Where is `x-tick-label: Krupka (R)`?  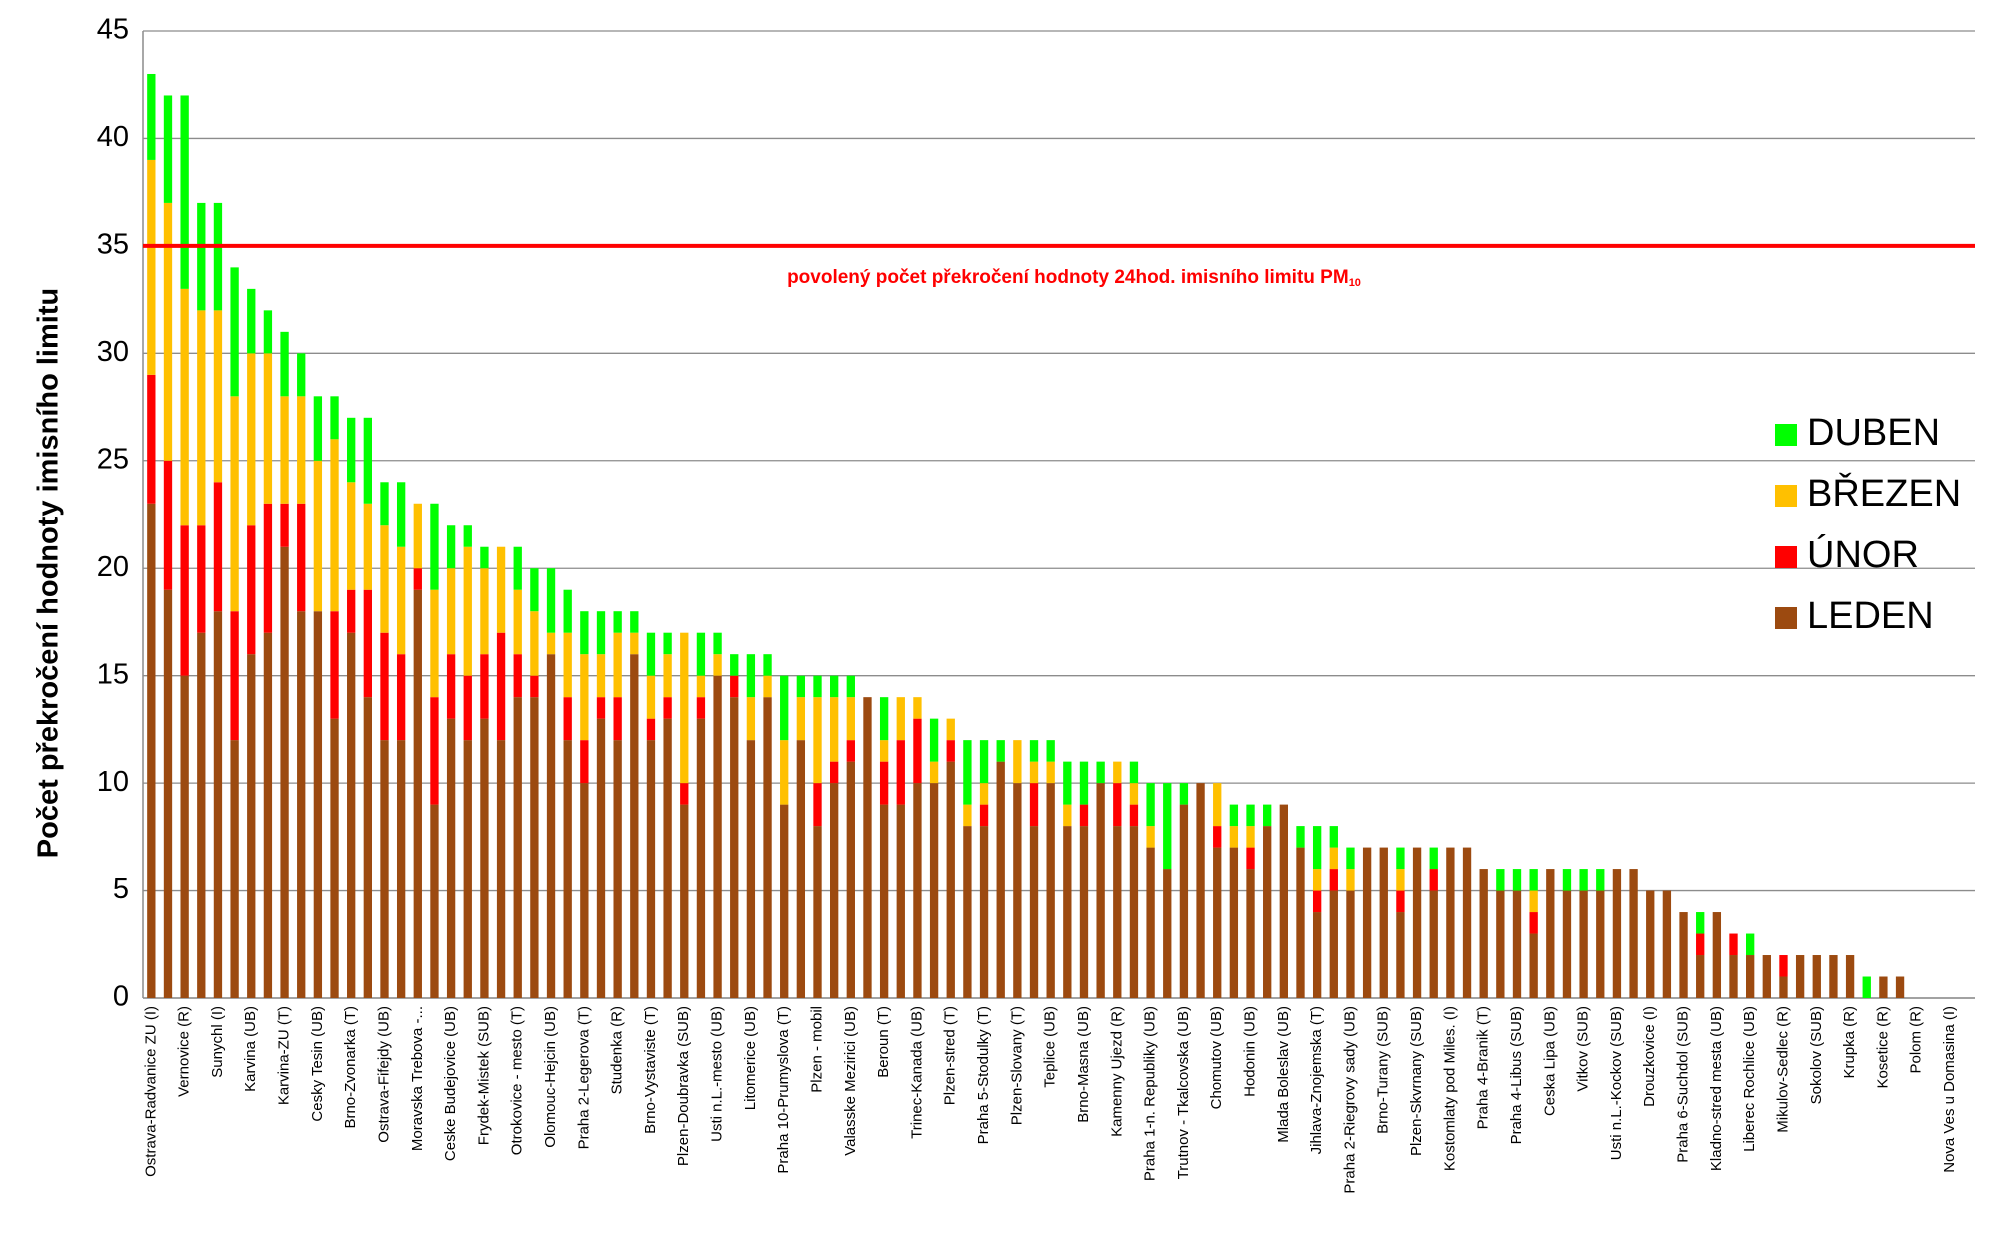
x-tick-label: Krupka (R) is located at coordinates (1849, 1042).